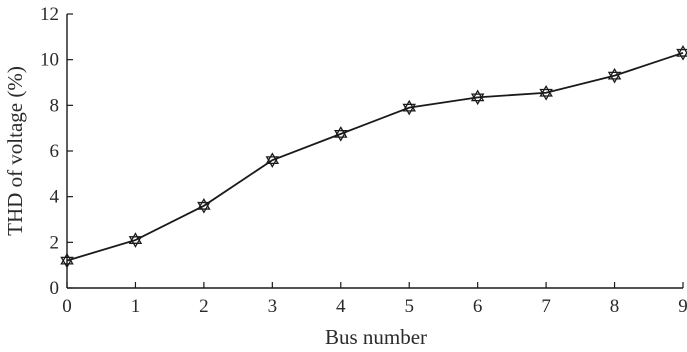 The height and width of the screenshot is (352, 687). What do you see at coordinates (15, 151) in the screenshot?
I see `y-axis-label: THD of voltage (%)` at bounding box center [15, 151].